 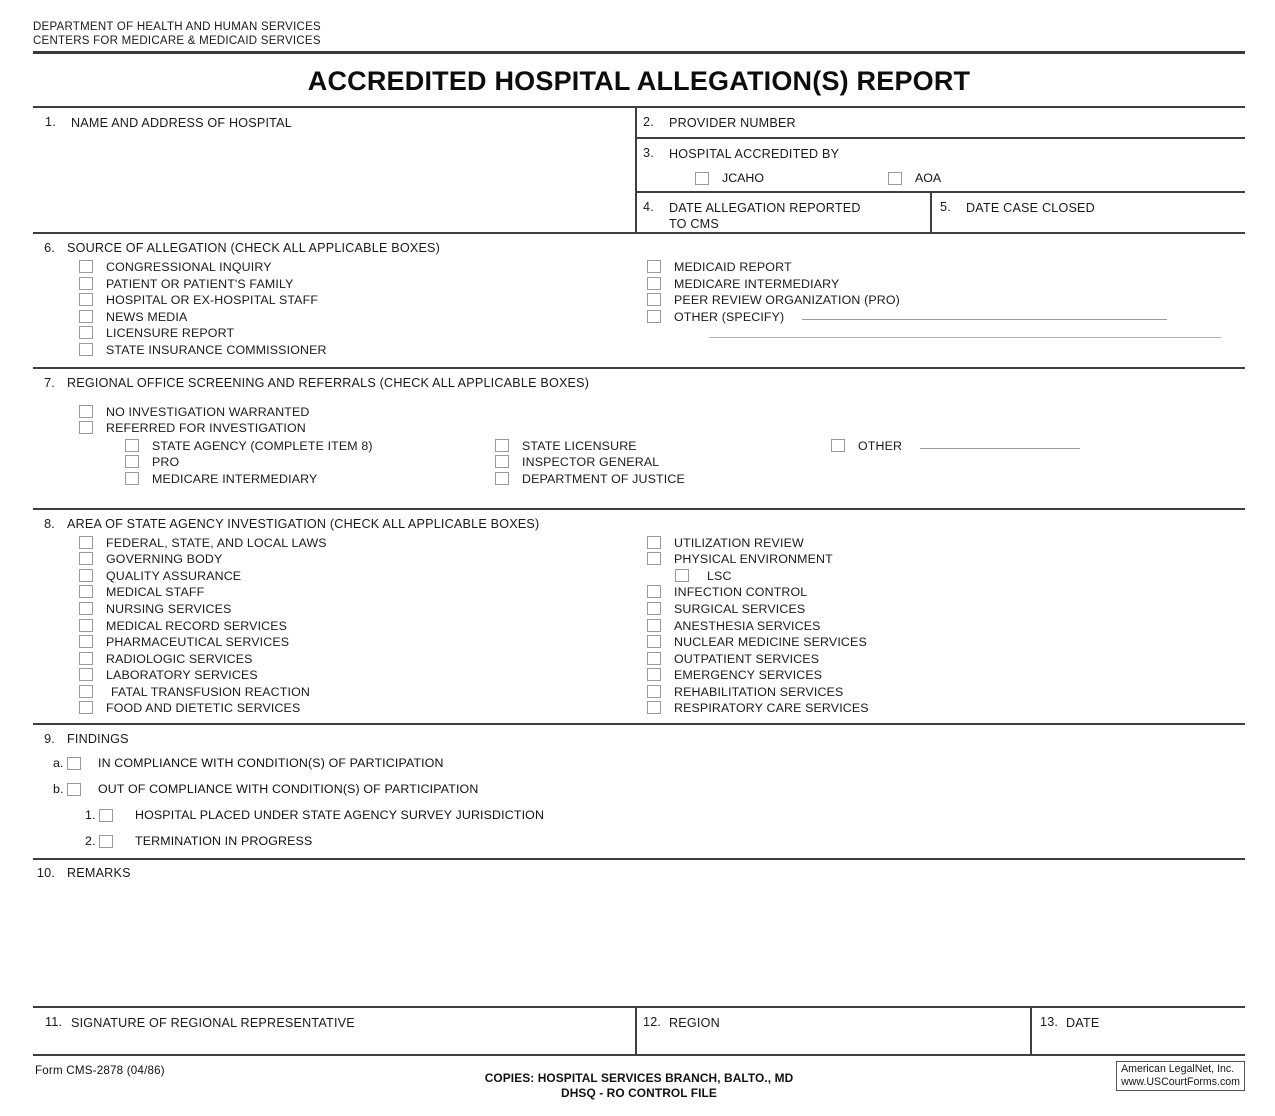 I want to click on checkbox-row: HOSPITAL OR EX-HOSPITAL STAFF, so click(x=335, y=300).